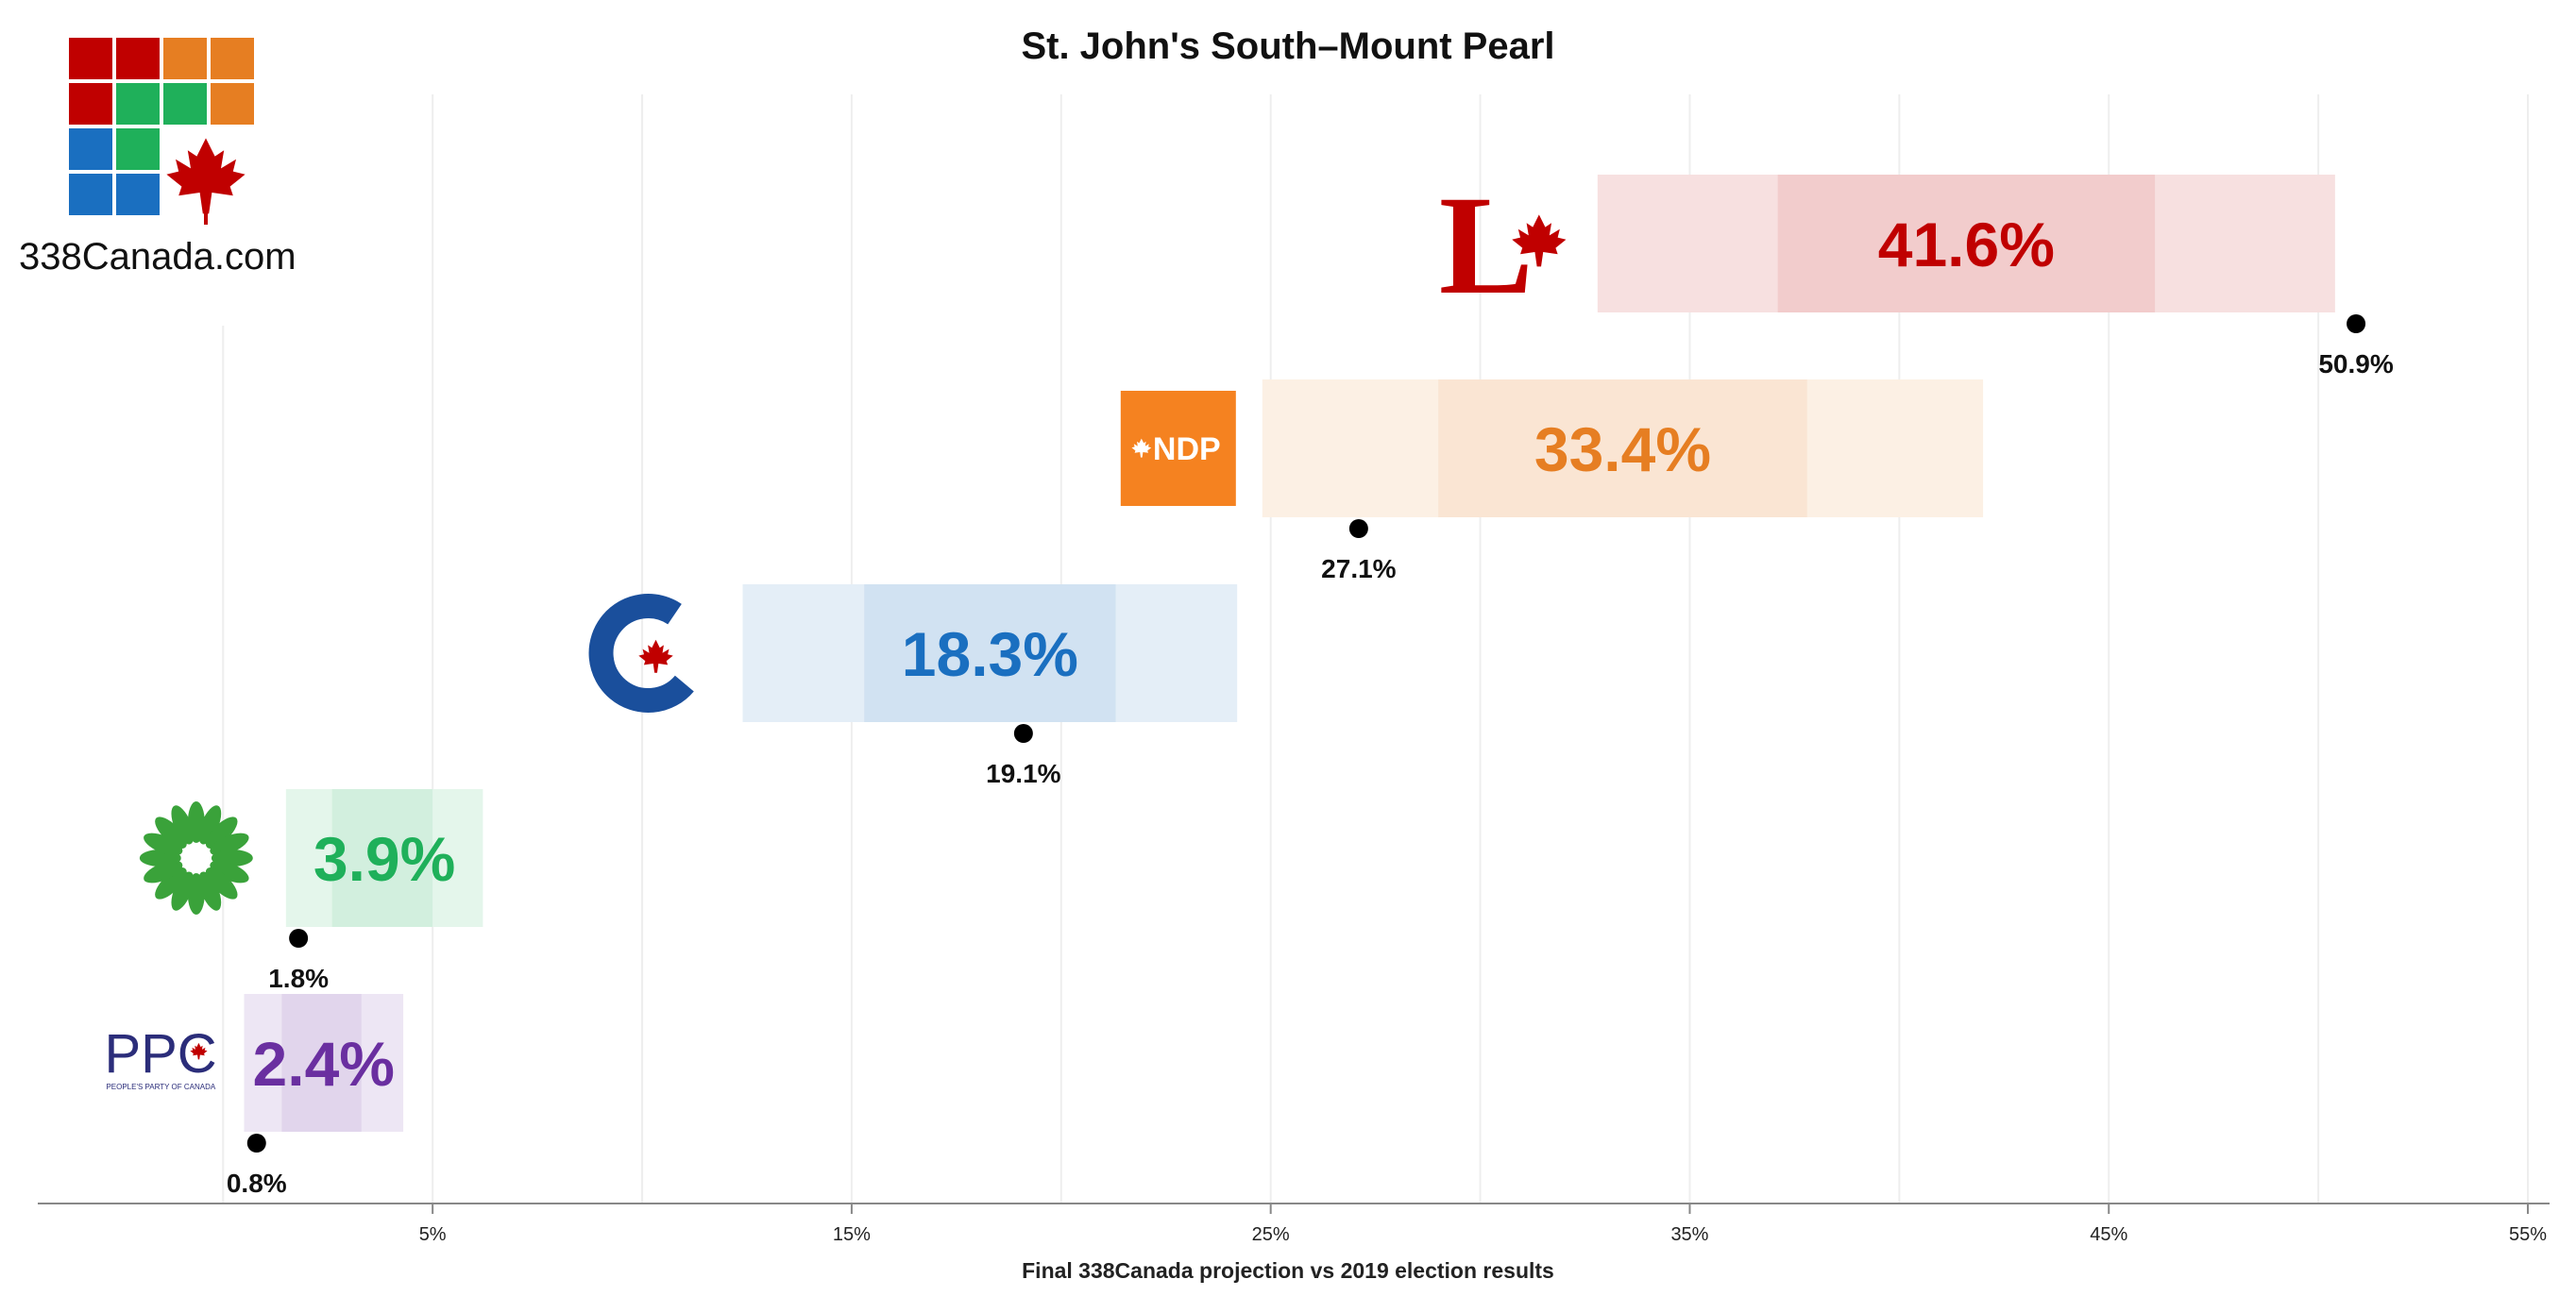 The image size is (2576, 1313). Describe the element at coordinates (161, 126) in the screenshot. I see `logo-grid-icon` at that location.